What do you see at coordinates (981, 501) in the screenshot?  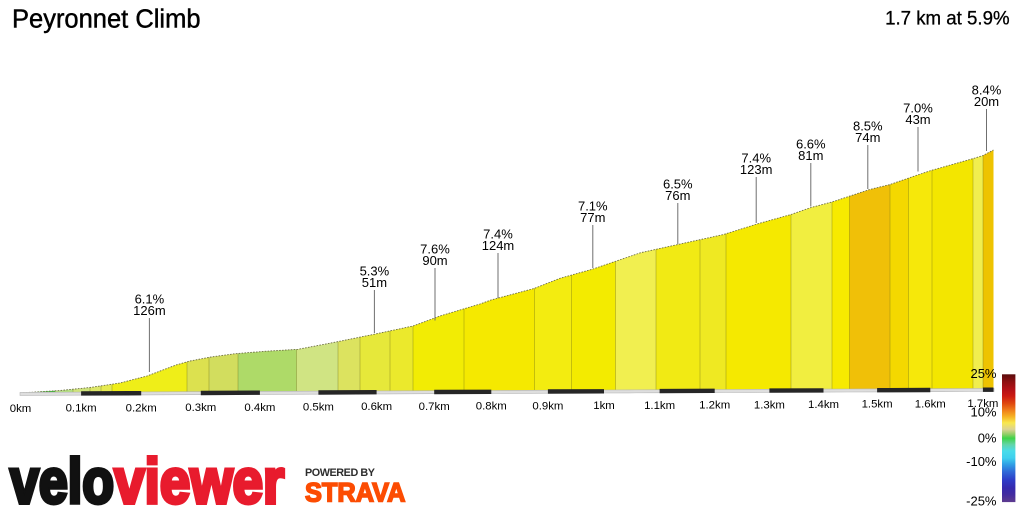 I see `svg-text: -25%` at bounding box center [981, 501].